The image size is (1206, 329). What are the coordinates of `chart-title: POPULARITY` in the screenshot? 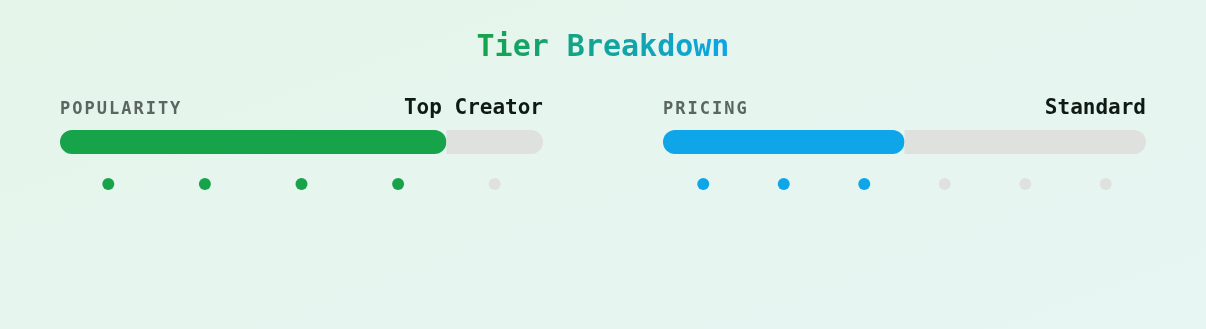 It's located at (121, 108).